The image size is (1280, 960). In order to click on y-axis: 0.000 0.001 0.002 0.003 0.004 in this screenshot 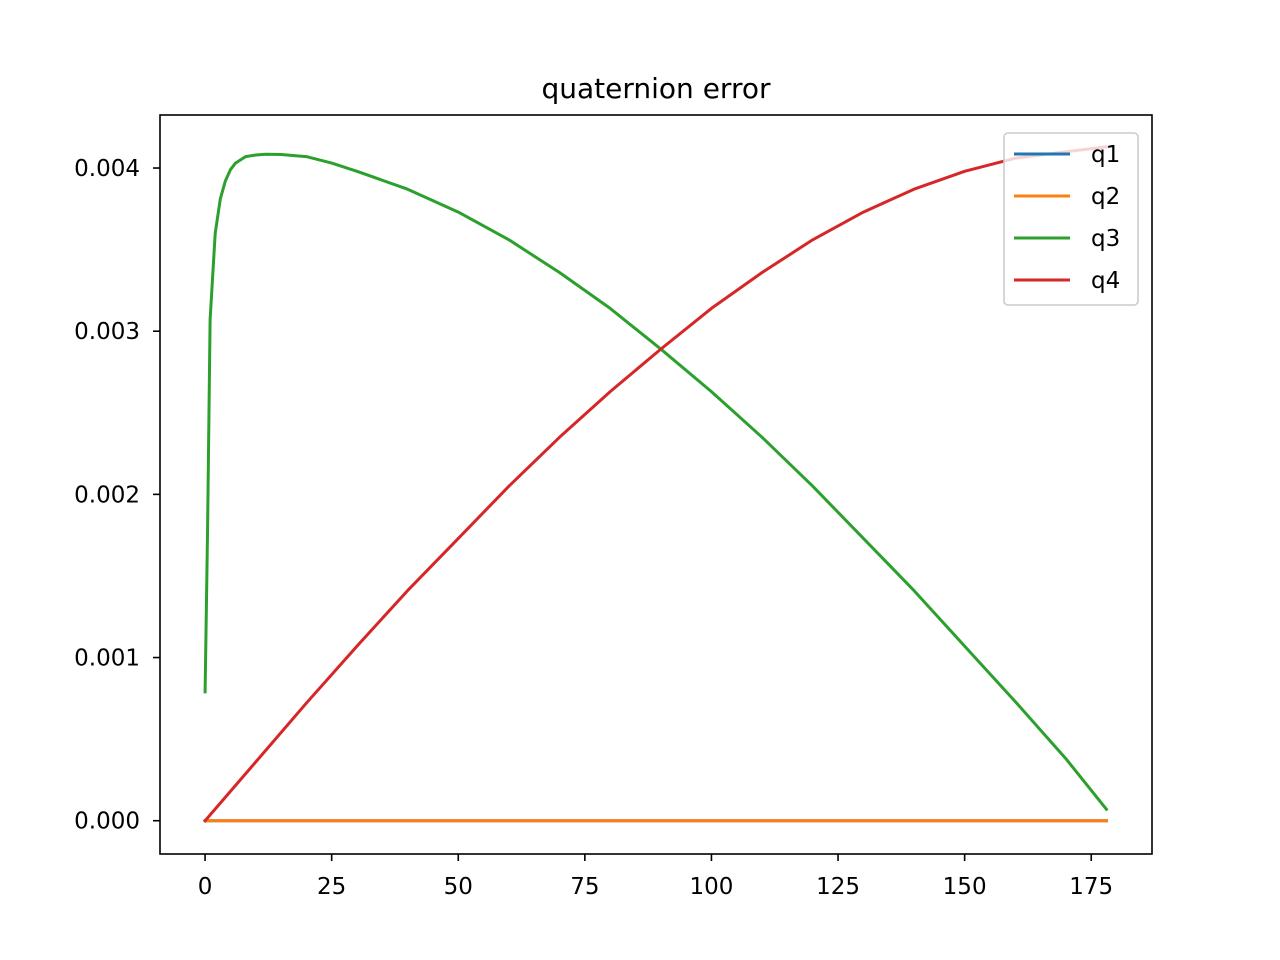, I will do `click(117, 495)`.